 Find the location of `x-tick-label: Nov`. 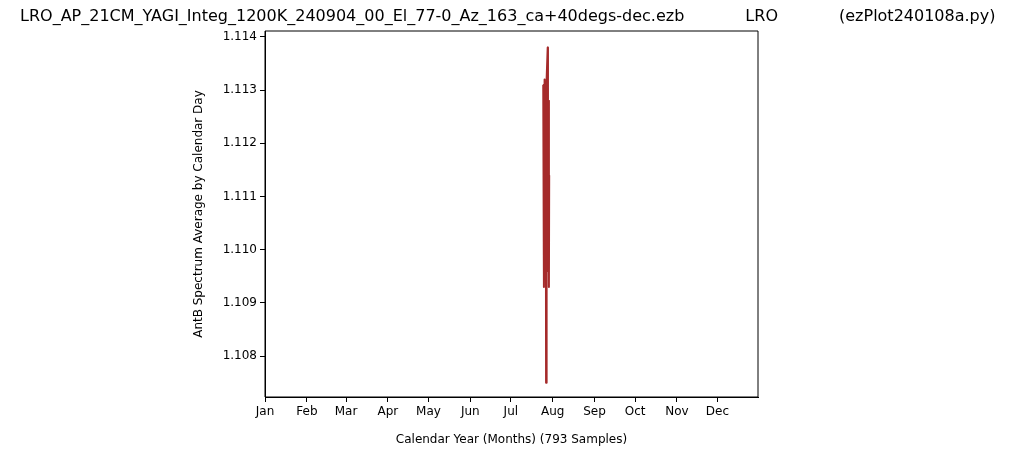

x-tick-label: Nov is located at coordinates (677, 411).